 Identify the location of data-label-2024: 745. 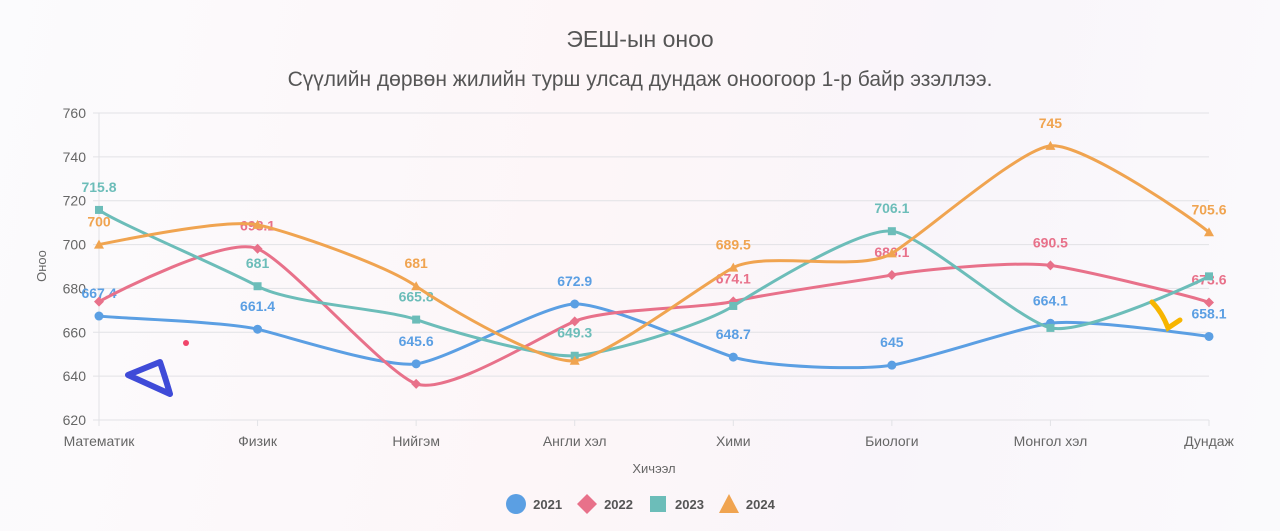
(1051, 123).